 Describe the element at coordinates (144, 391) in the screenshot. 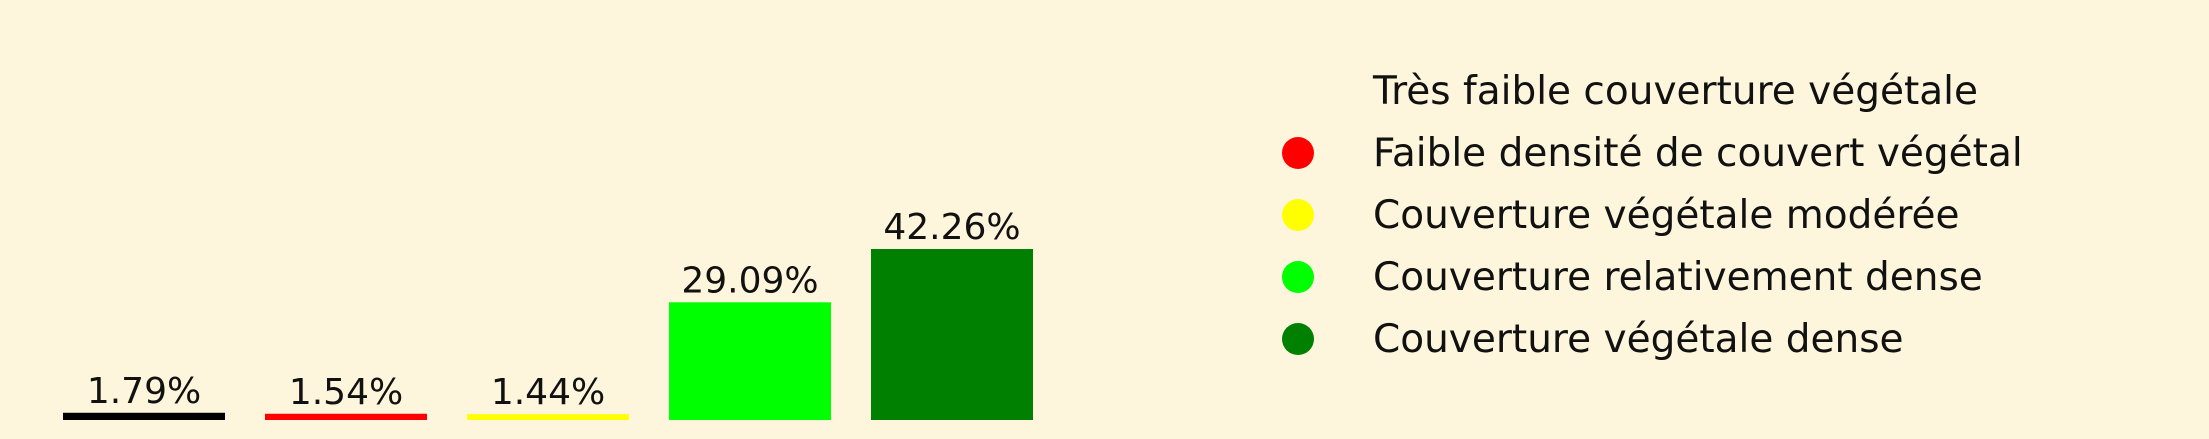

I see `value-label-1: 1.79%` at that location.